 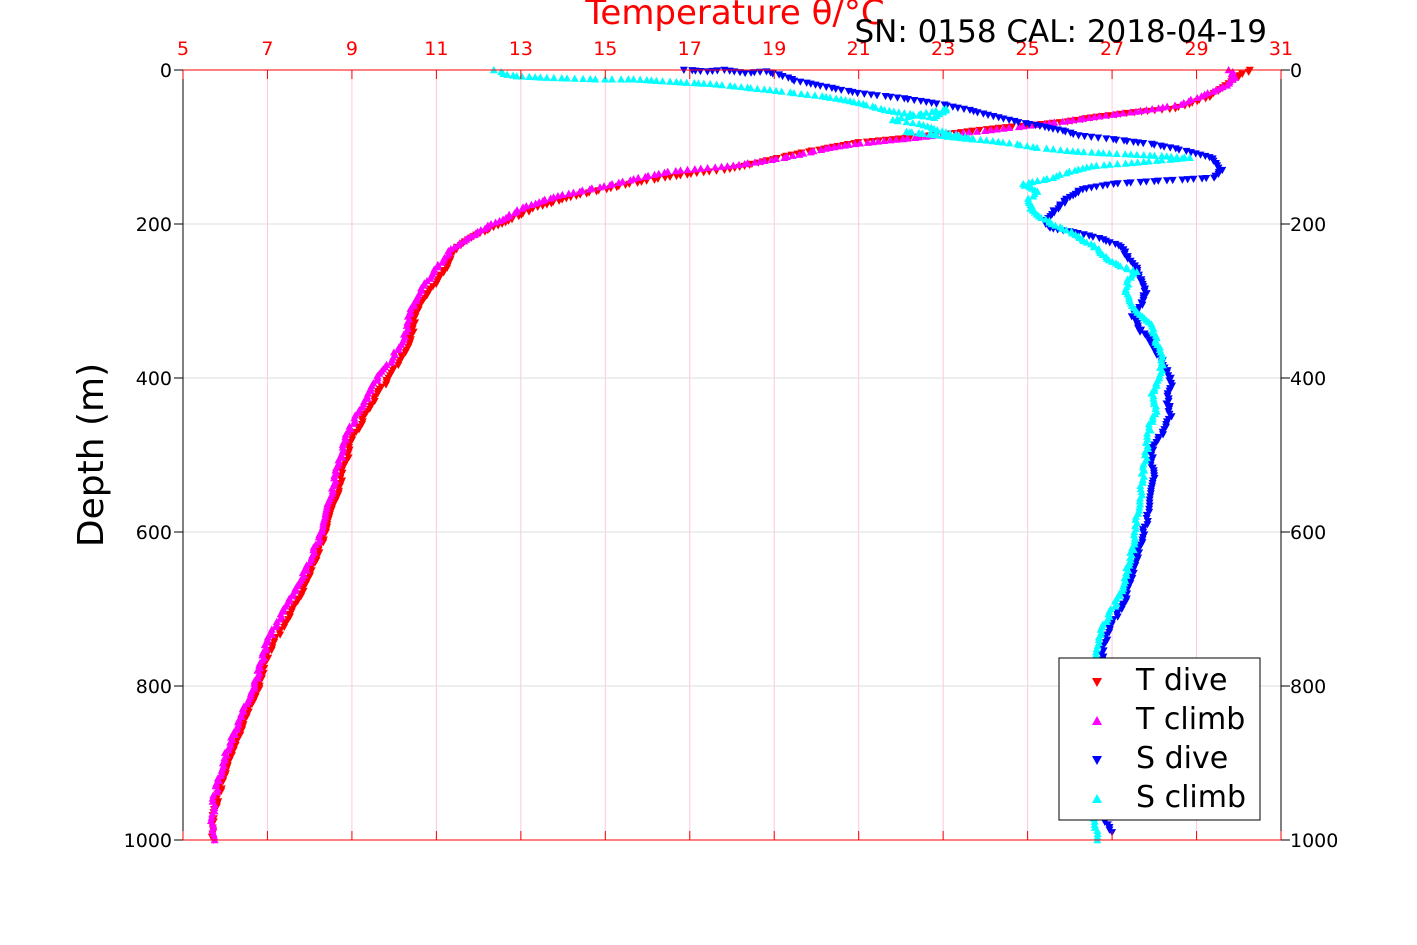 What do you see at coordinates (1281, 49) in the screenshot?
I see `x-tick-label: 31` at bounding box center [1281, 49].